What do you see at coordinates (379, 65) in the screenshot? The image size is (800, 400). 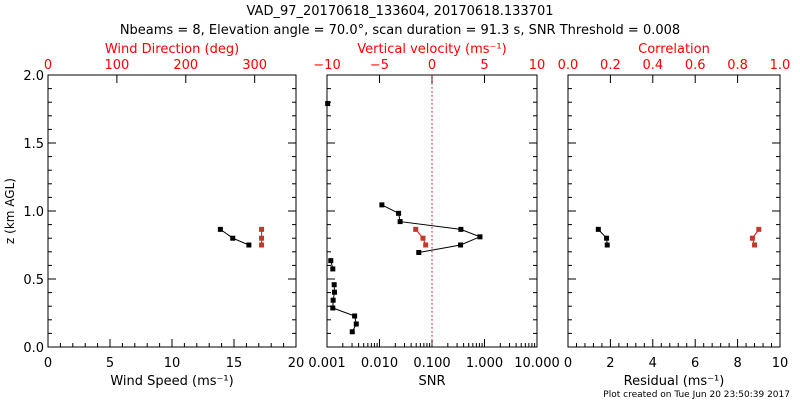 I see `top-x-tick-label: −5` at bounding box center [379, 65].